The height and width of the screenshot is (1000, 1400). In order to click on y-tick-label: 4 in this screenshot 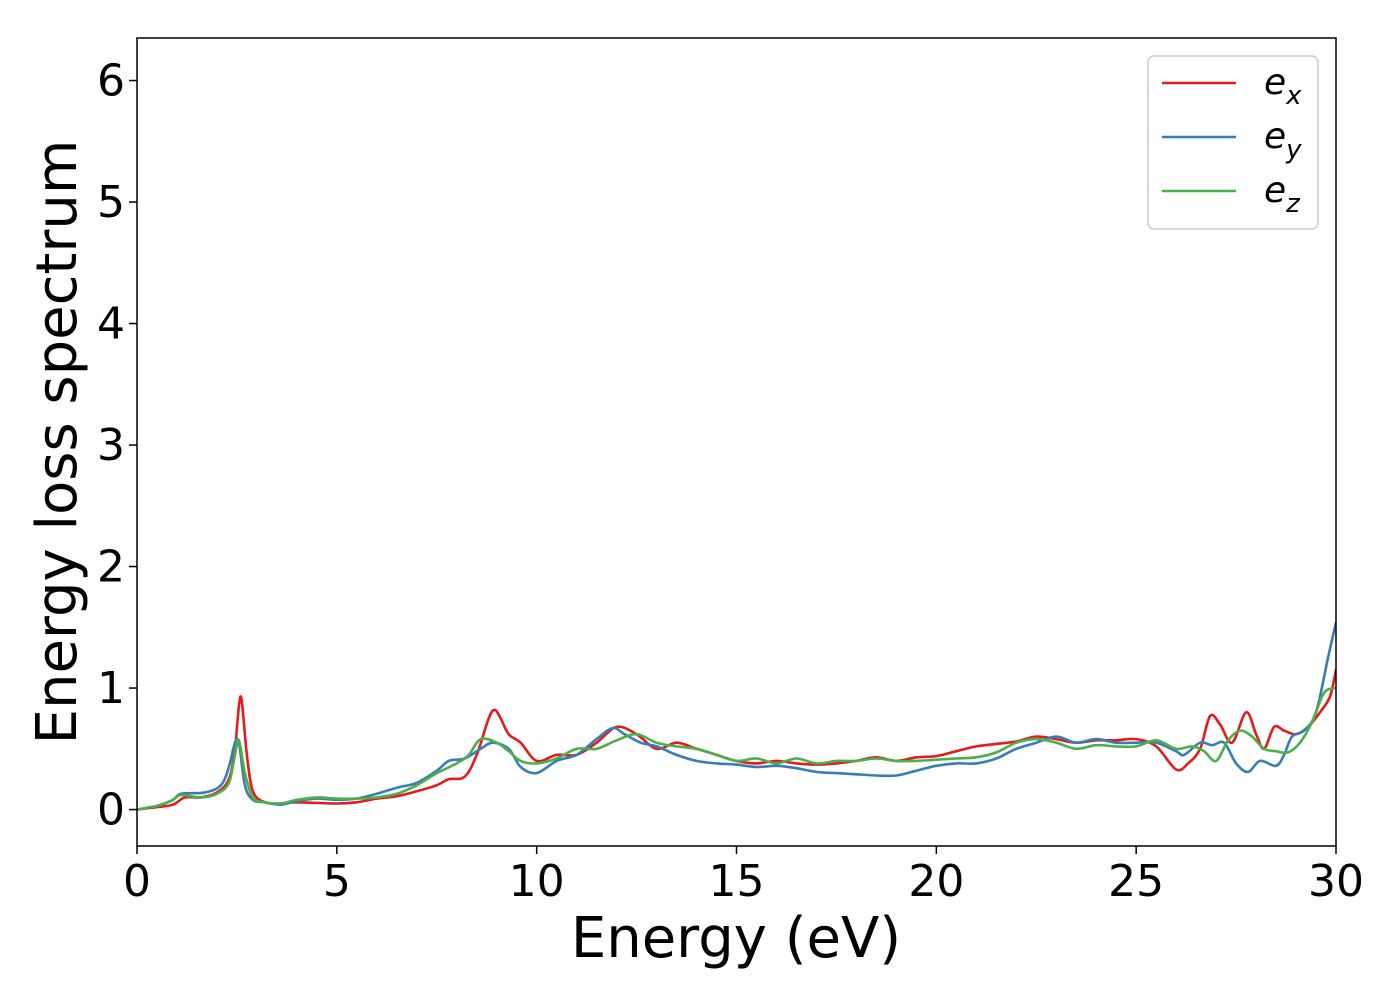, I will do `click(111, 324)`.